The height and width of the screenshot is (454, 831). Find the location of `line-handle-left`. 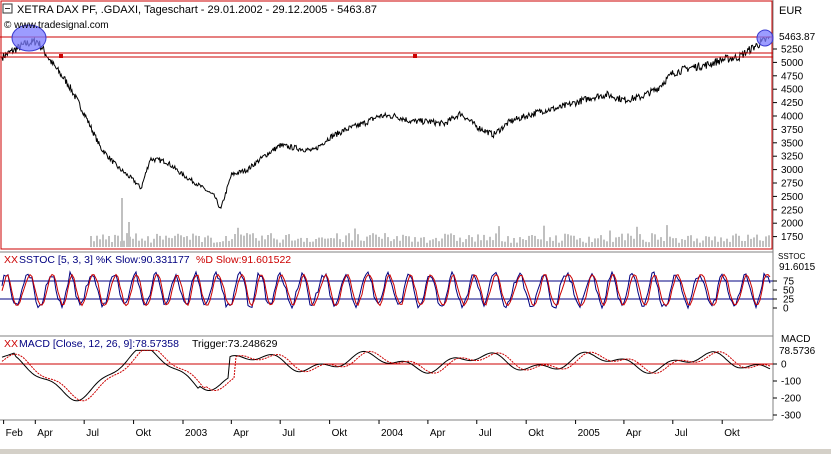

line-handle-left is located at coordinates (61, 56).